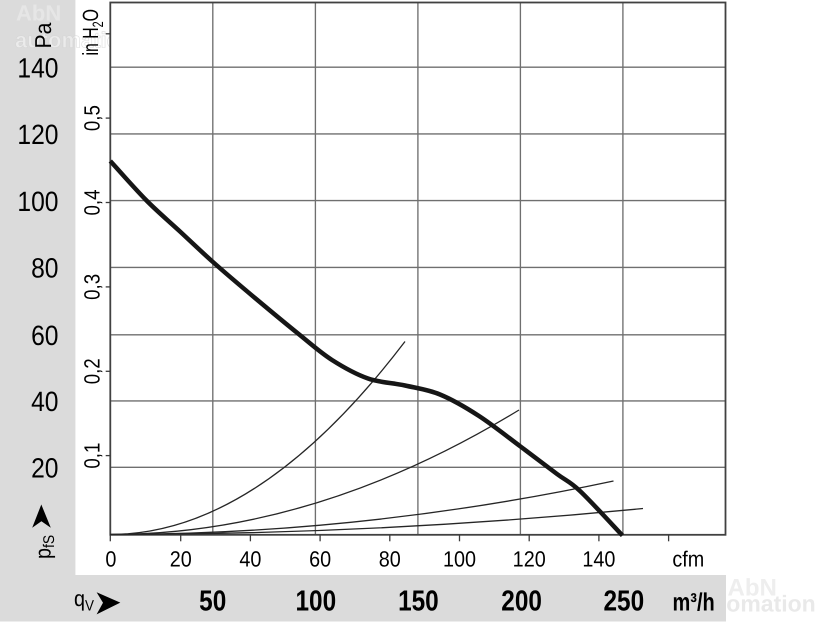 This screenshot has width=816, height=624. I want to click on svg-text: Pa, so click(43, 35).